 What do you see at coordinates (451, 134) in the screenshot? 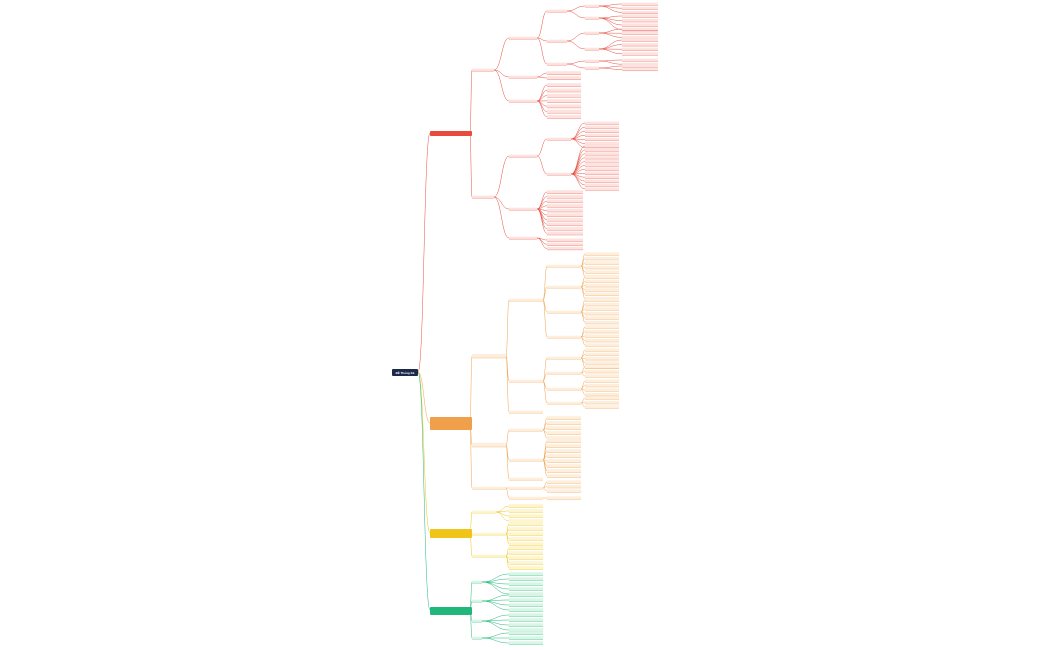
I see `branch-topic-red` at bounding box center [451, 134].